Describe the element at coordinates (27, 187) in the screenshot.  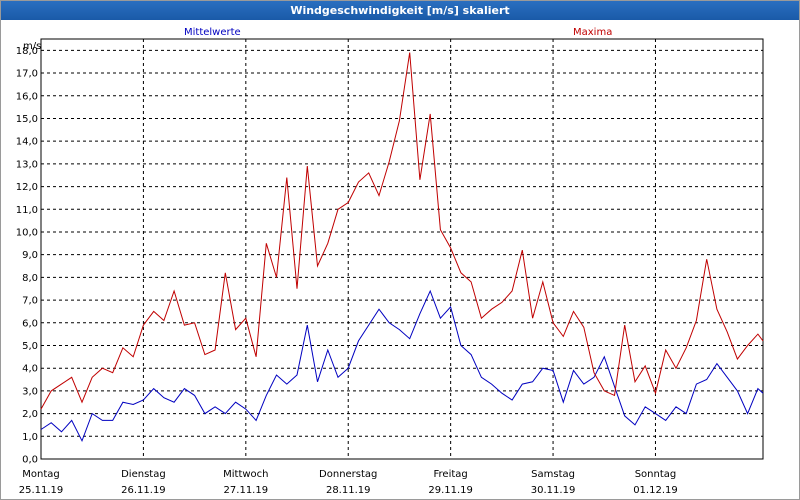
I see `y-tick-label: 12,0` at that location.